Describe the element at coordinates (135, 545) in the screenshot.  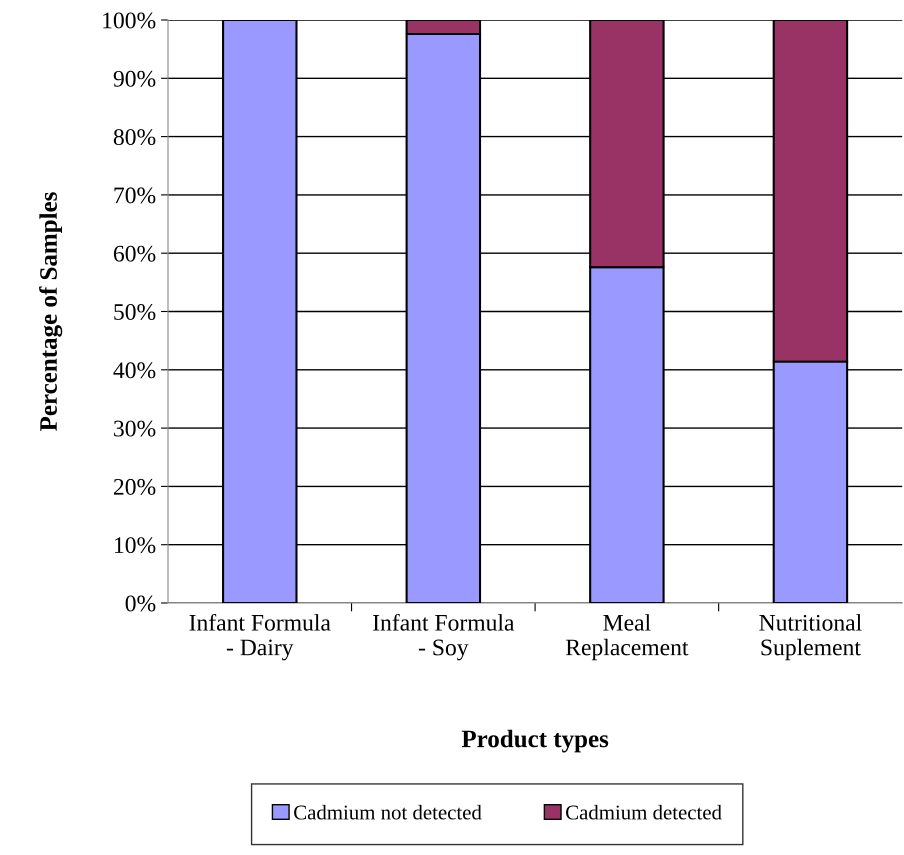
I see `y-tick-label: 10%` at that location.